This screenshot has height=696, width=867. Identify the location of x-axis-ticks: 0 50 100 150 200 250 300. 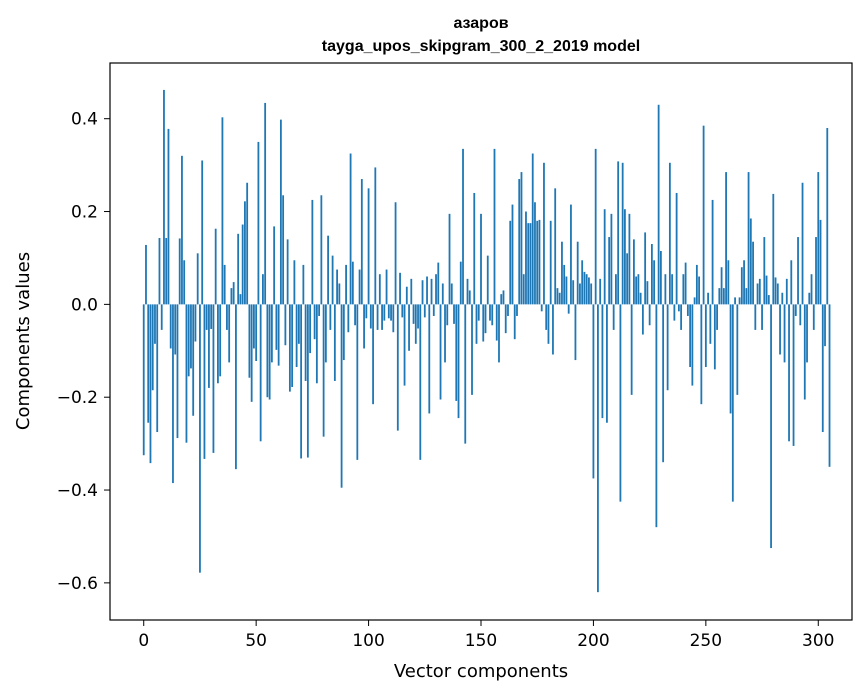
(486, 635).